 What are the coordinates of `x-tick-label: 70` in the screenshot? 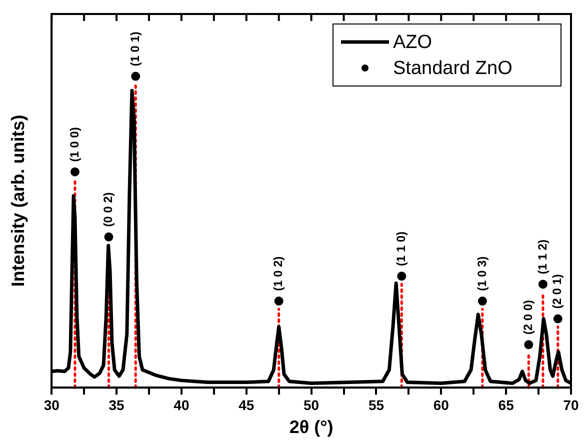 It's located at (571, 404).